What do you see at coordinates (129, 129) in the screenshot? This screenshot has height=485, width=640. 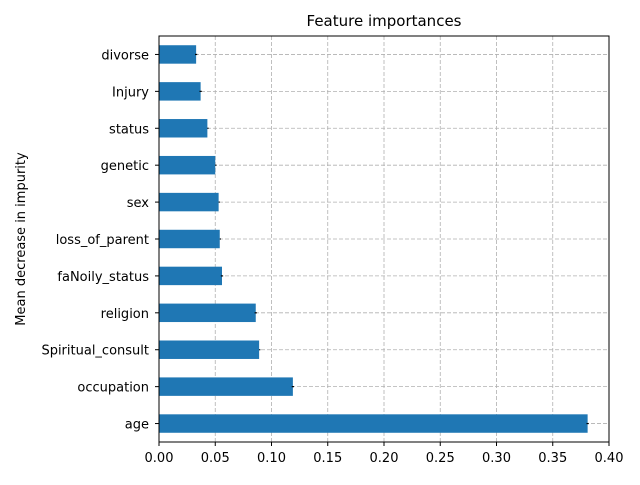 I see `y-tick-label: status` at bounding box center [129, 129].